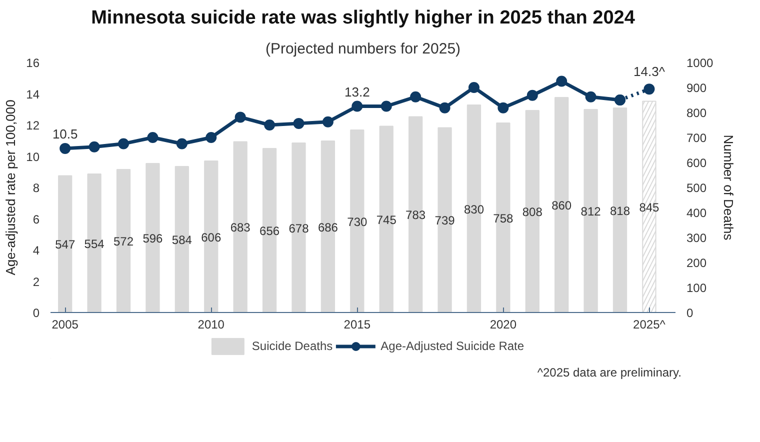 The height and width of the screenshot is (442, 760). I want to click on chart-subtitle: (Projected numbers for 2025), so click(363, 49).